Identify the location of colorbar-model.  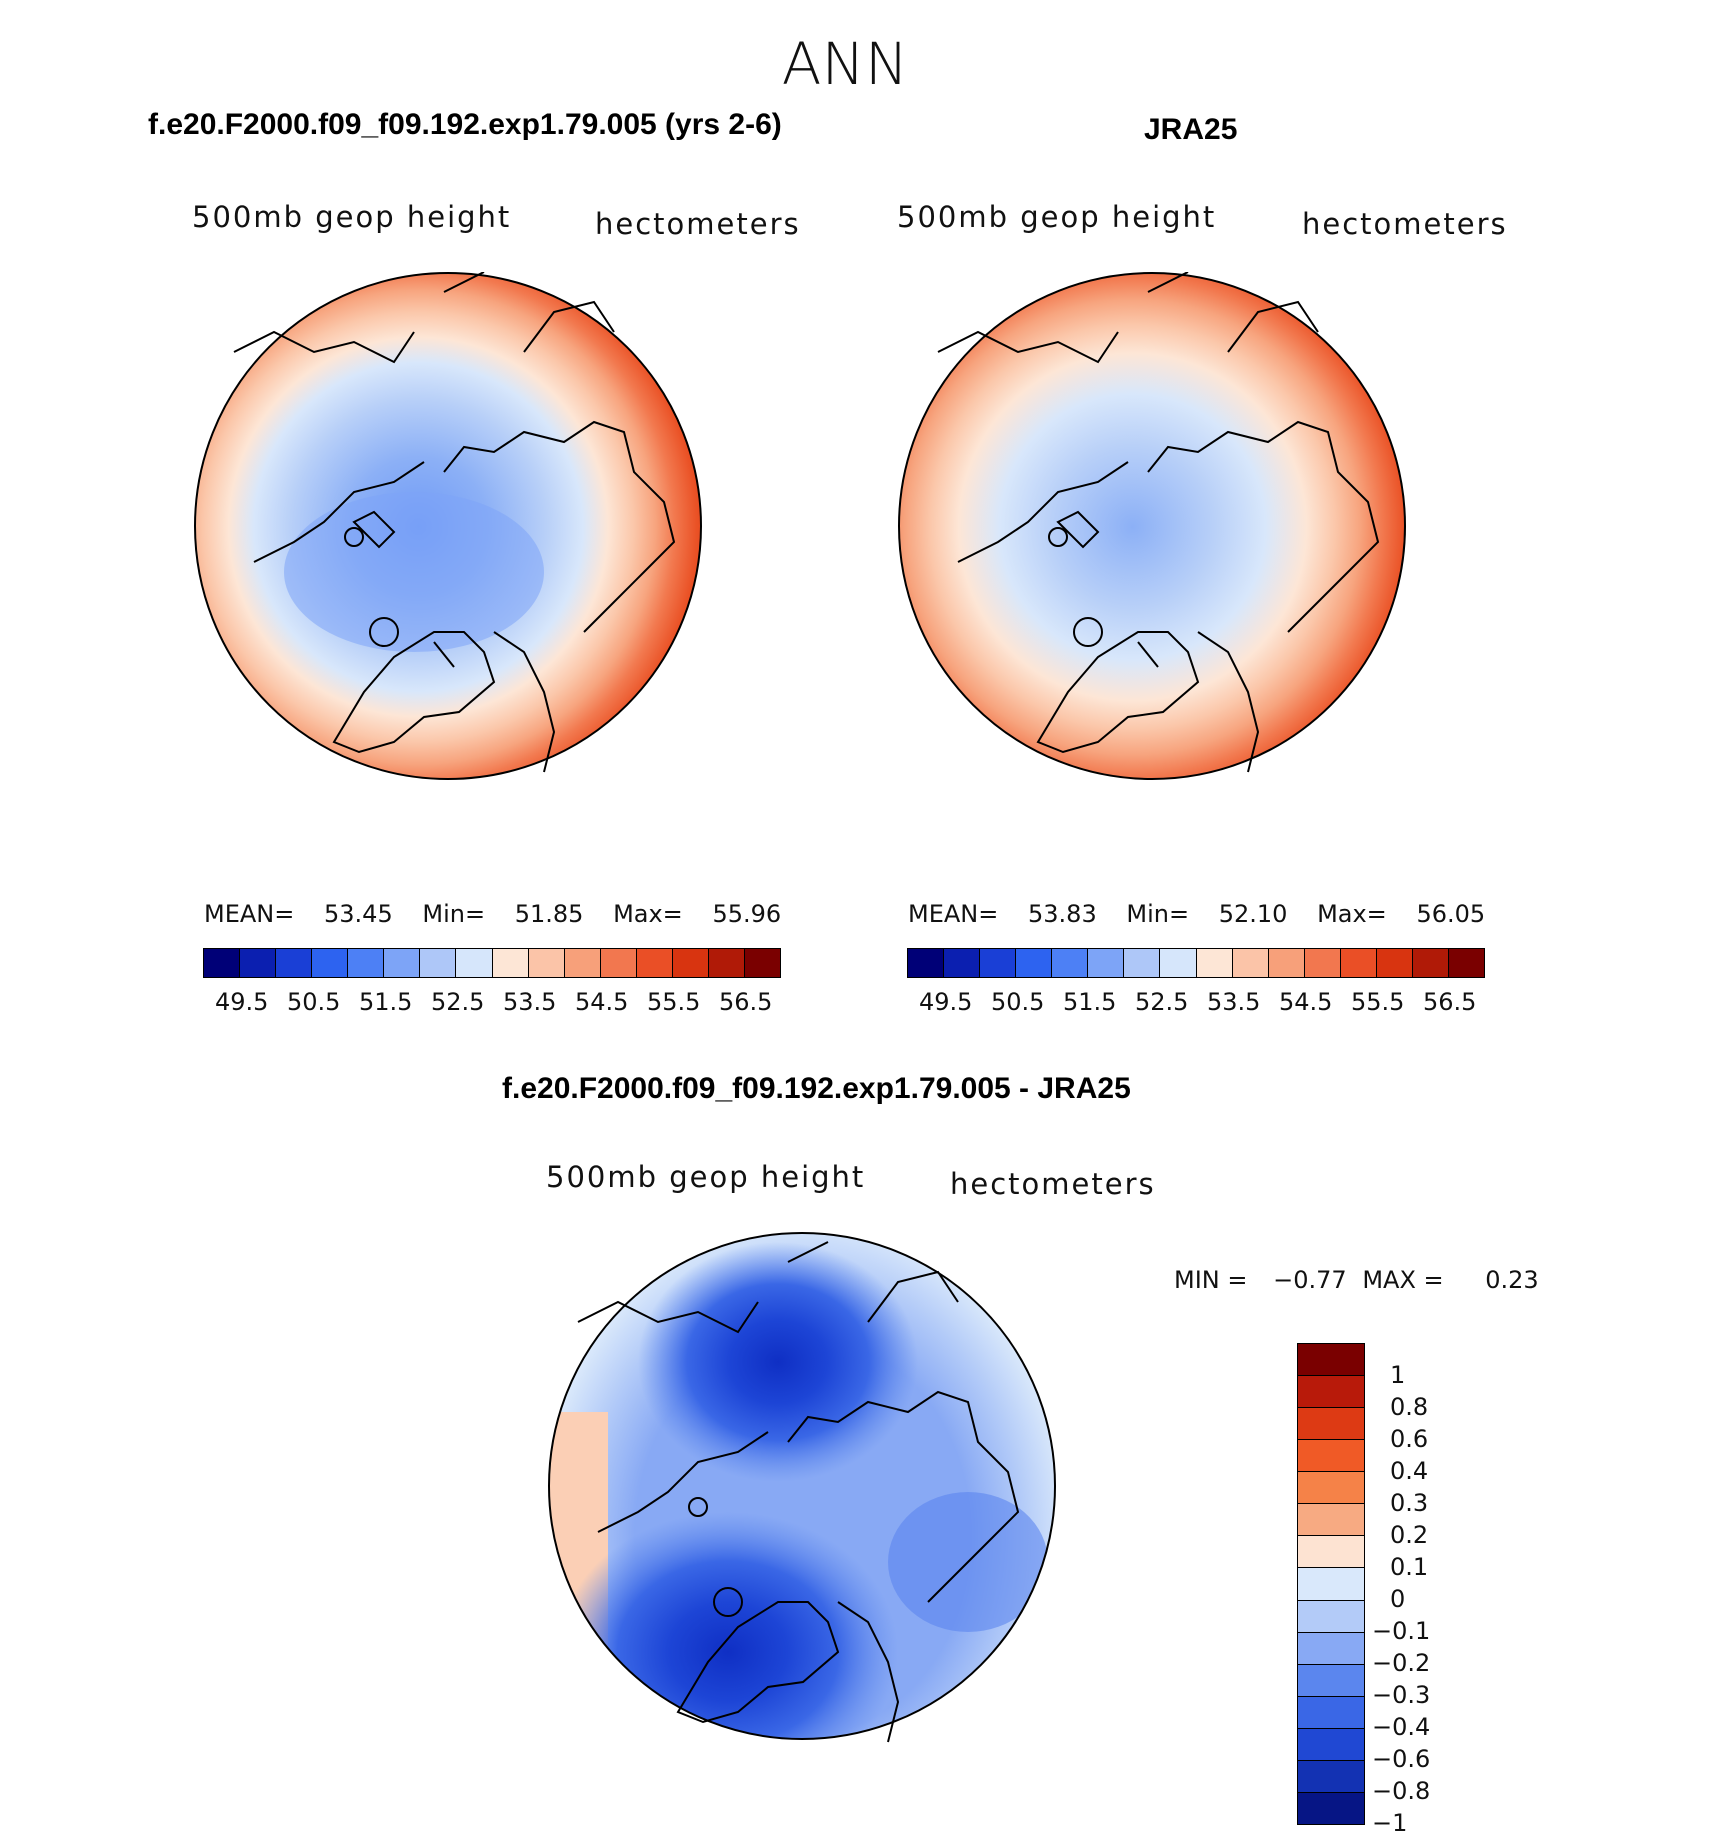
(492, 963).